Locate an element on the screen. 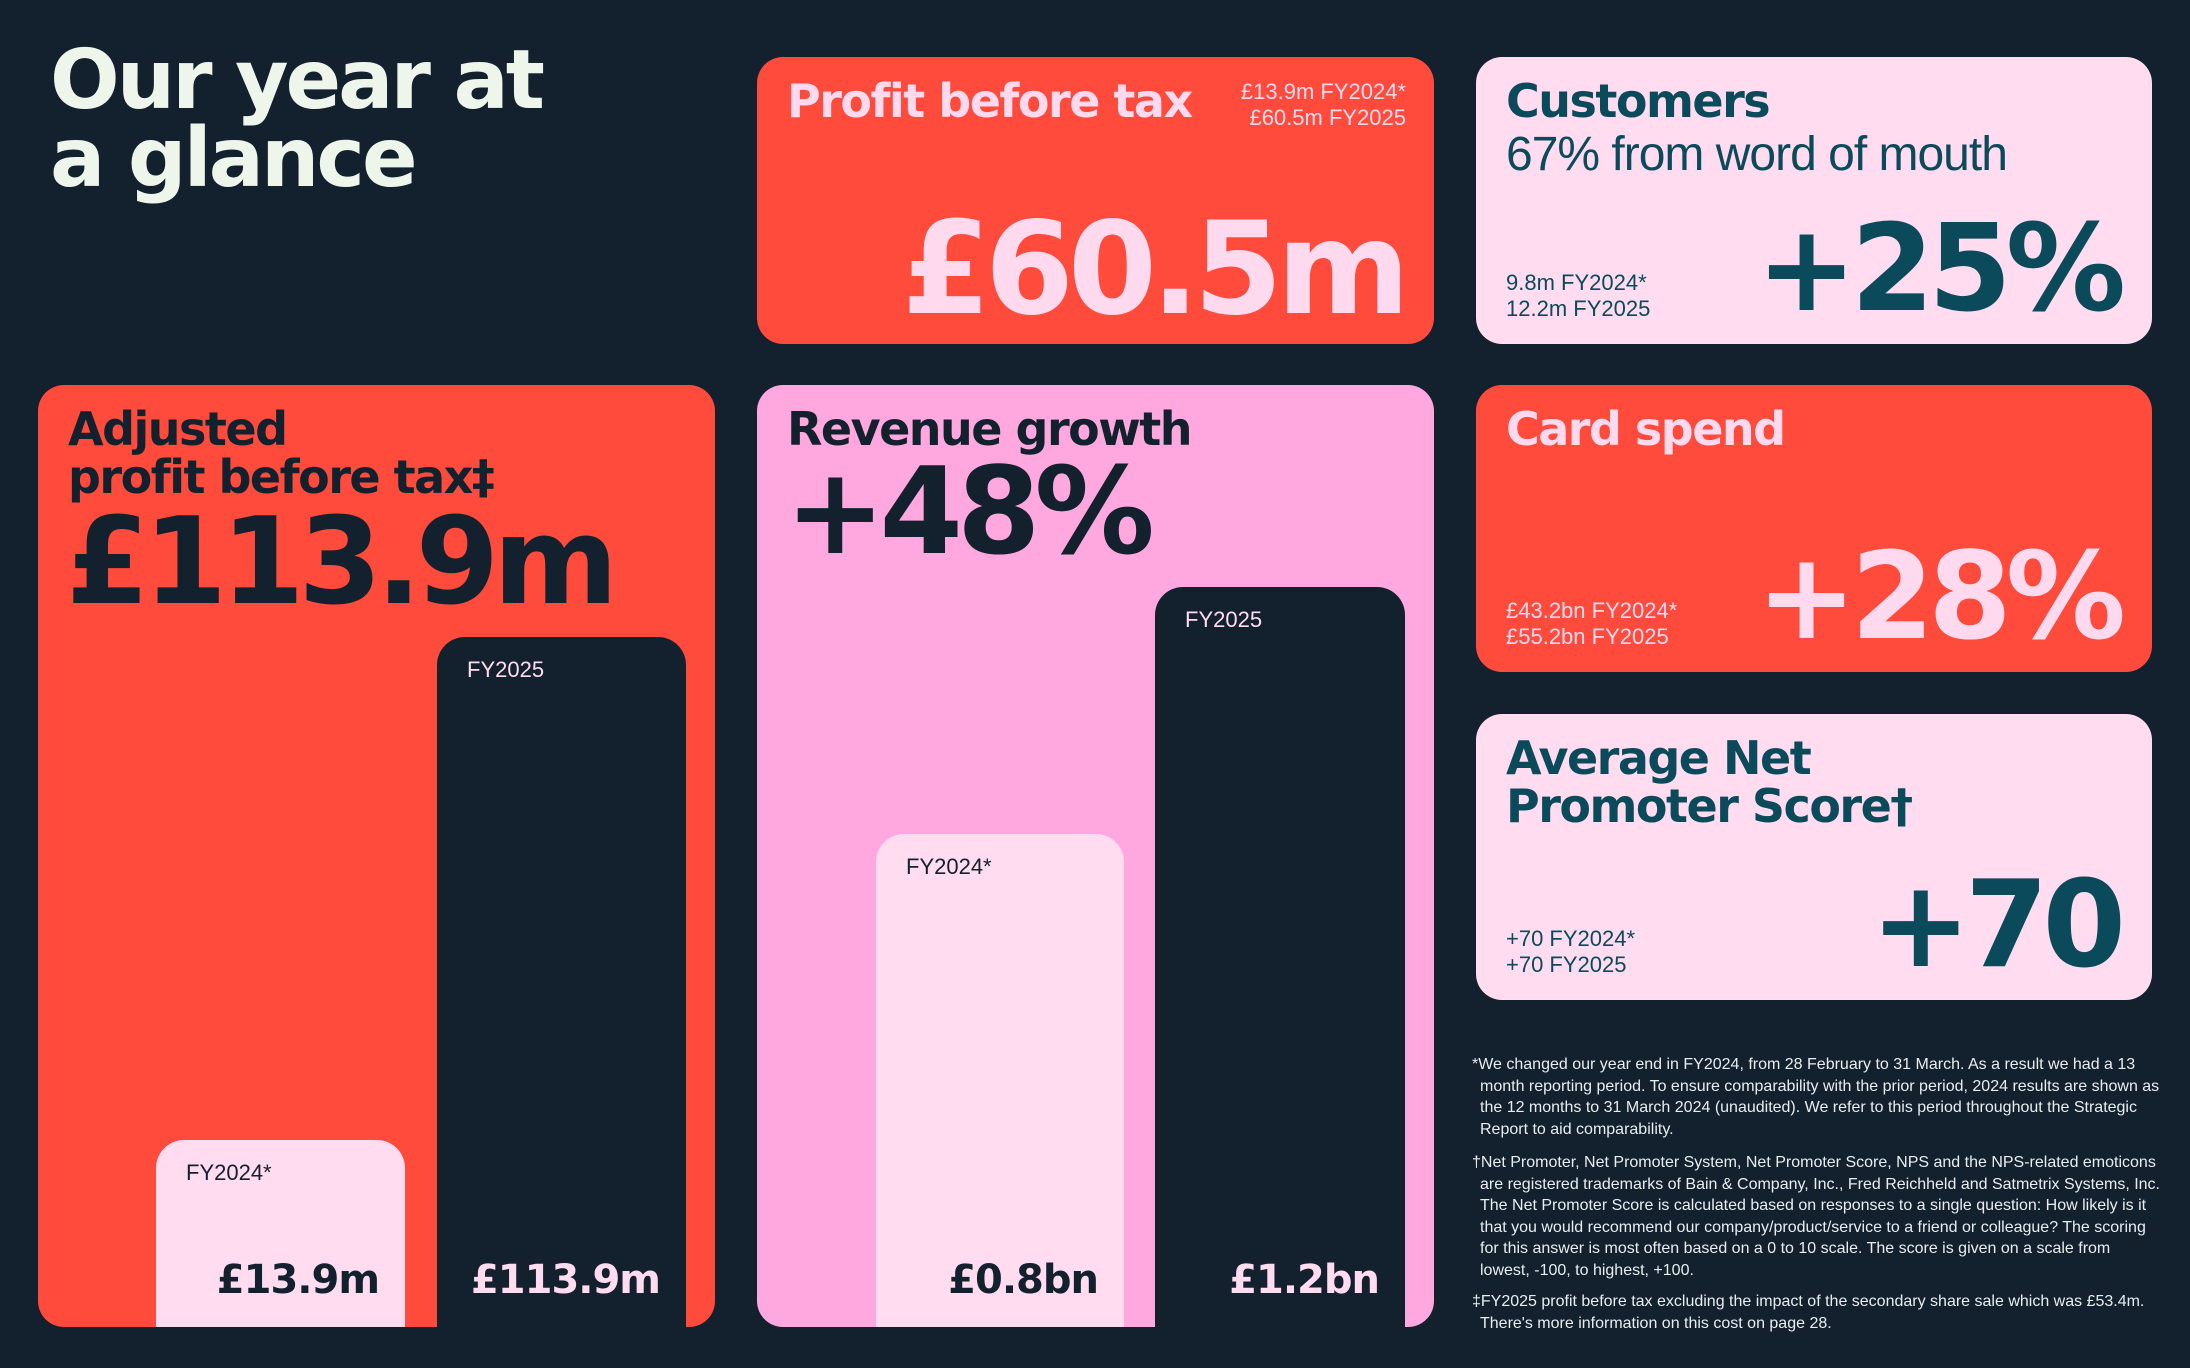 The height and width of the screenshot is (1368, 2190). headline-value: +70 is located at coordinates (1998, 925).